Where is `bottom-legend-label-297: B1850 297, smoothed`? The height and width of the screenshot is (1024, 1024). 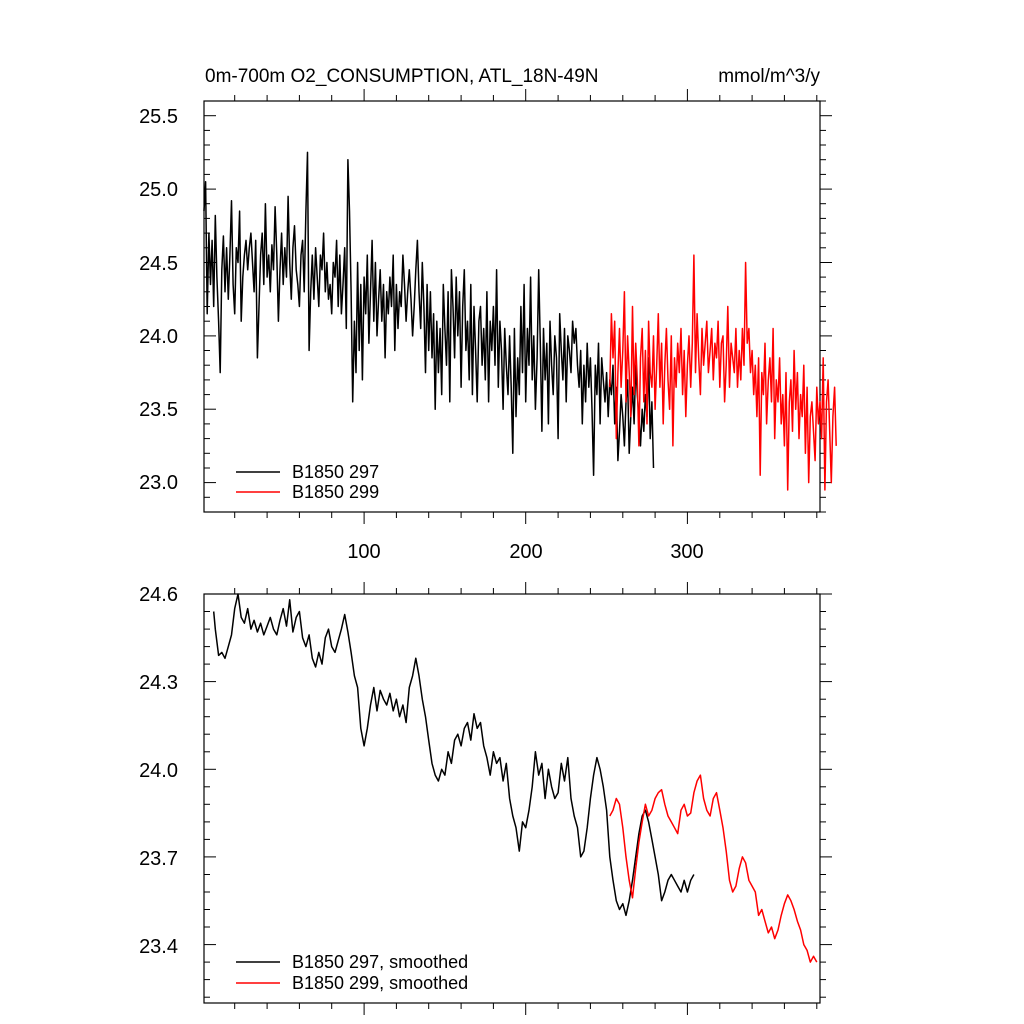
bottom-legend-label-297: B1850 297, smoothed is located at coordinates (380, 962).